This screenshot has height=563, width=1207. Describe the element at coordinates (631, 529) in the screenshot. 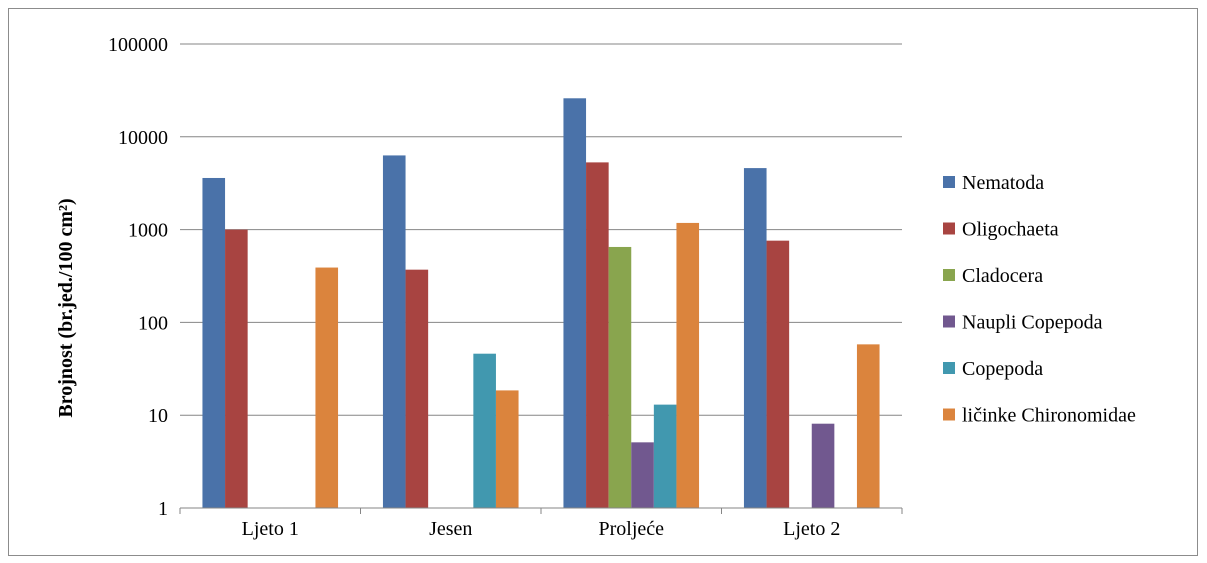

I see `x-tick-label: Proljeće` at that location.